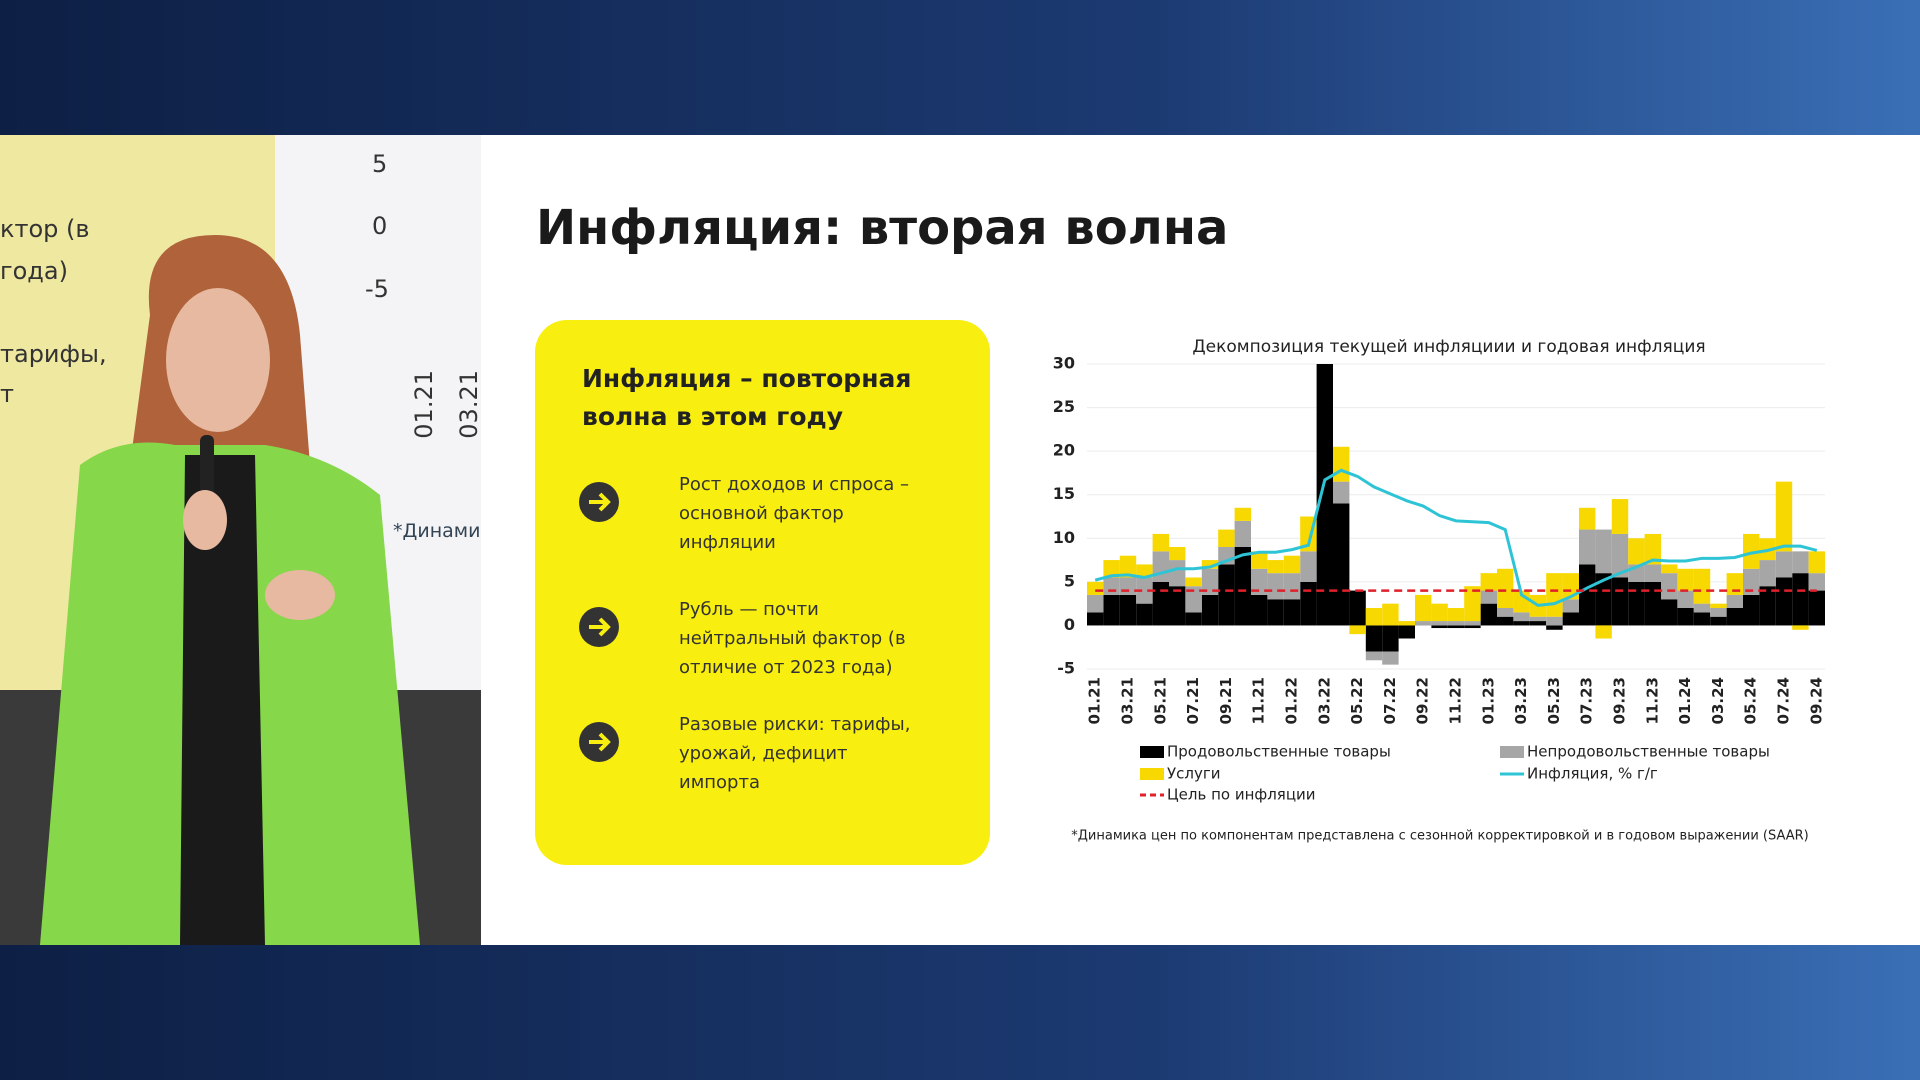 Image resolution: width=1920 pixels, height=1080 pixels. What do you see at coordinates (1241, 795) in the screenshot?
I see `legend-label: Цель по инфляции` at bounding box center [1241, 795].